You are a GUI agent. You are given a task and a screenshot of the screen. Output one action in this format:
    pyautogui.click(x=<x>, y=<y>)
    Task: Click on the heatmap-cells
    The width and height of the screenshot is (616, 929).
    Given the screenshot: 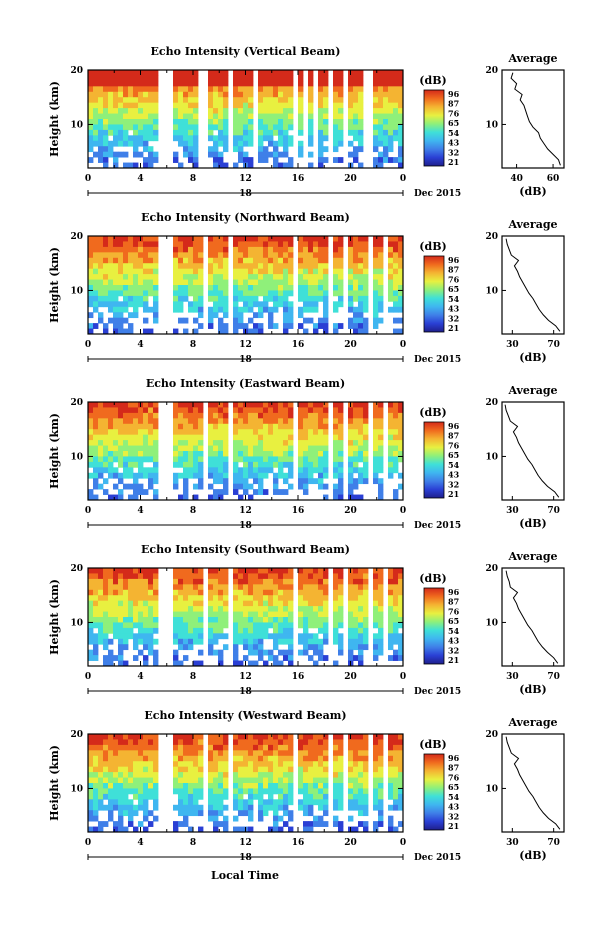 What is the action you would take?
    pyautogui.click(x=246, y=617)
    